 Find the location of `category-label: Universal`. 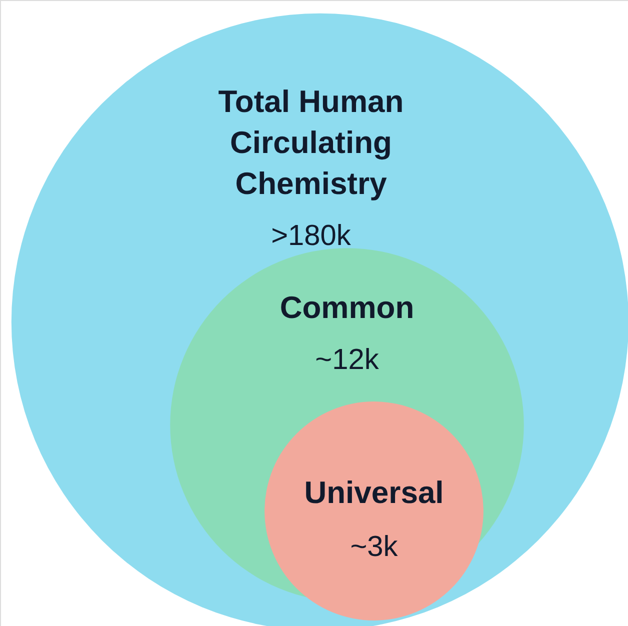

category-label: Universal is located at coordinates (374, 492).